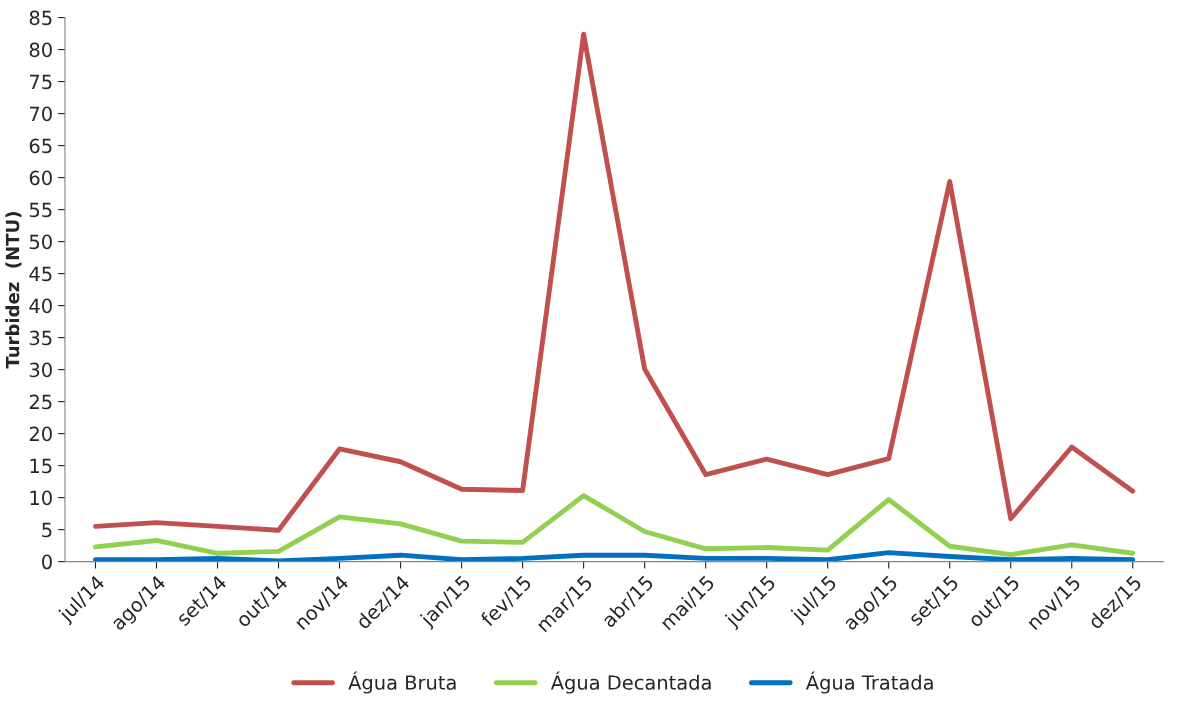 Image resolution: width=1181 pixels, height=702 pixels. I want to click on y-tick-label: 50, so click(40, 242).